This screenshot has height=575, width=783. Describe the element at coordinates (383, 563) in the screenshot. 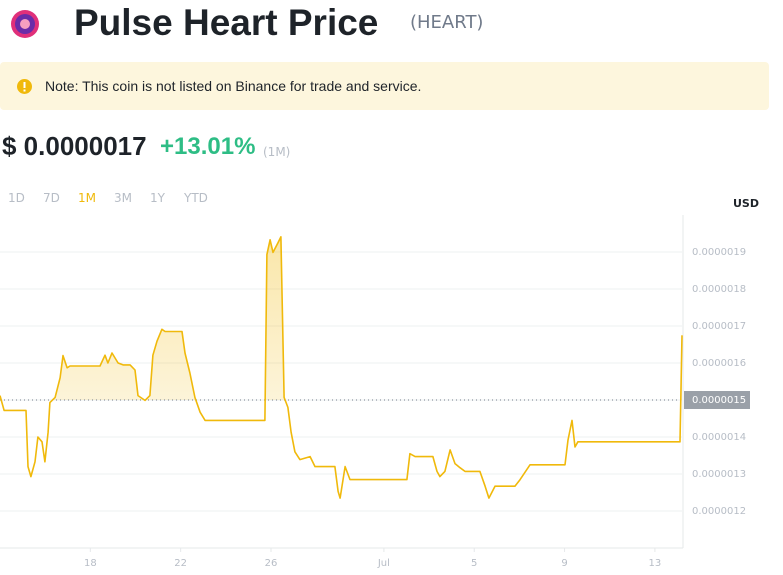

I see `x-tick-label: Jul` at that location.